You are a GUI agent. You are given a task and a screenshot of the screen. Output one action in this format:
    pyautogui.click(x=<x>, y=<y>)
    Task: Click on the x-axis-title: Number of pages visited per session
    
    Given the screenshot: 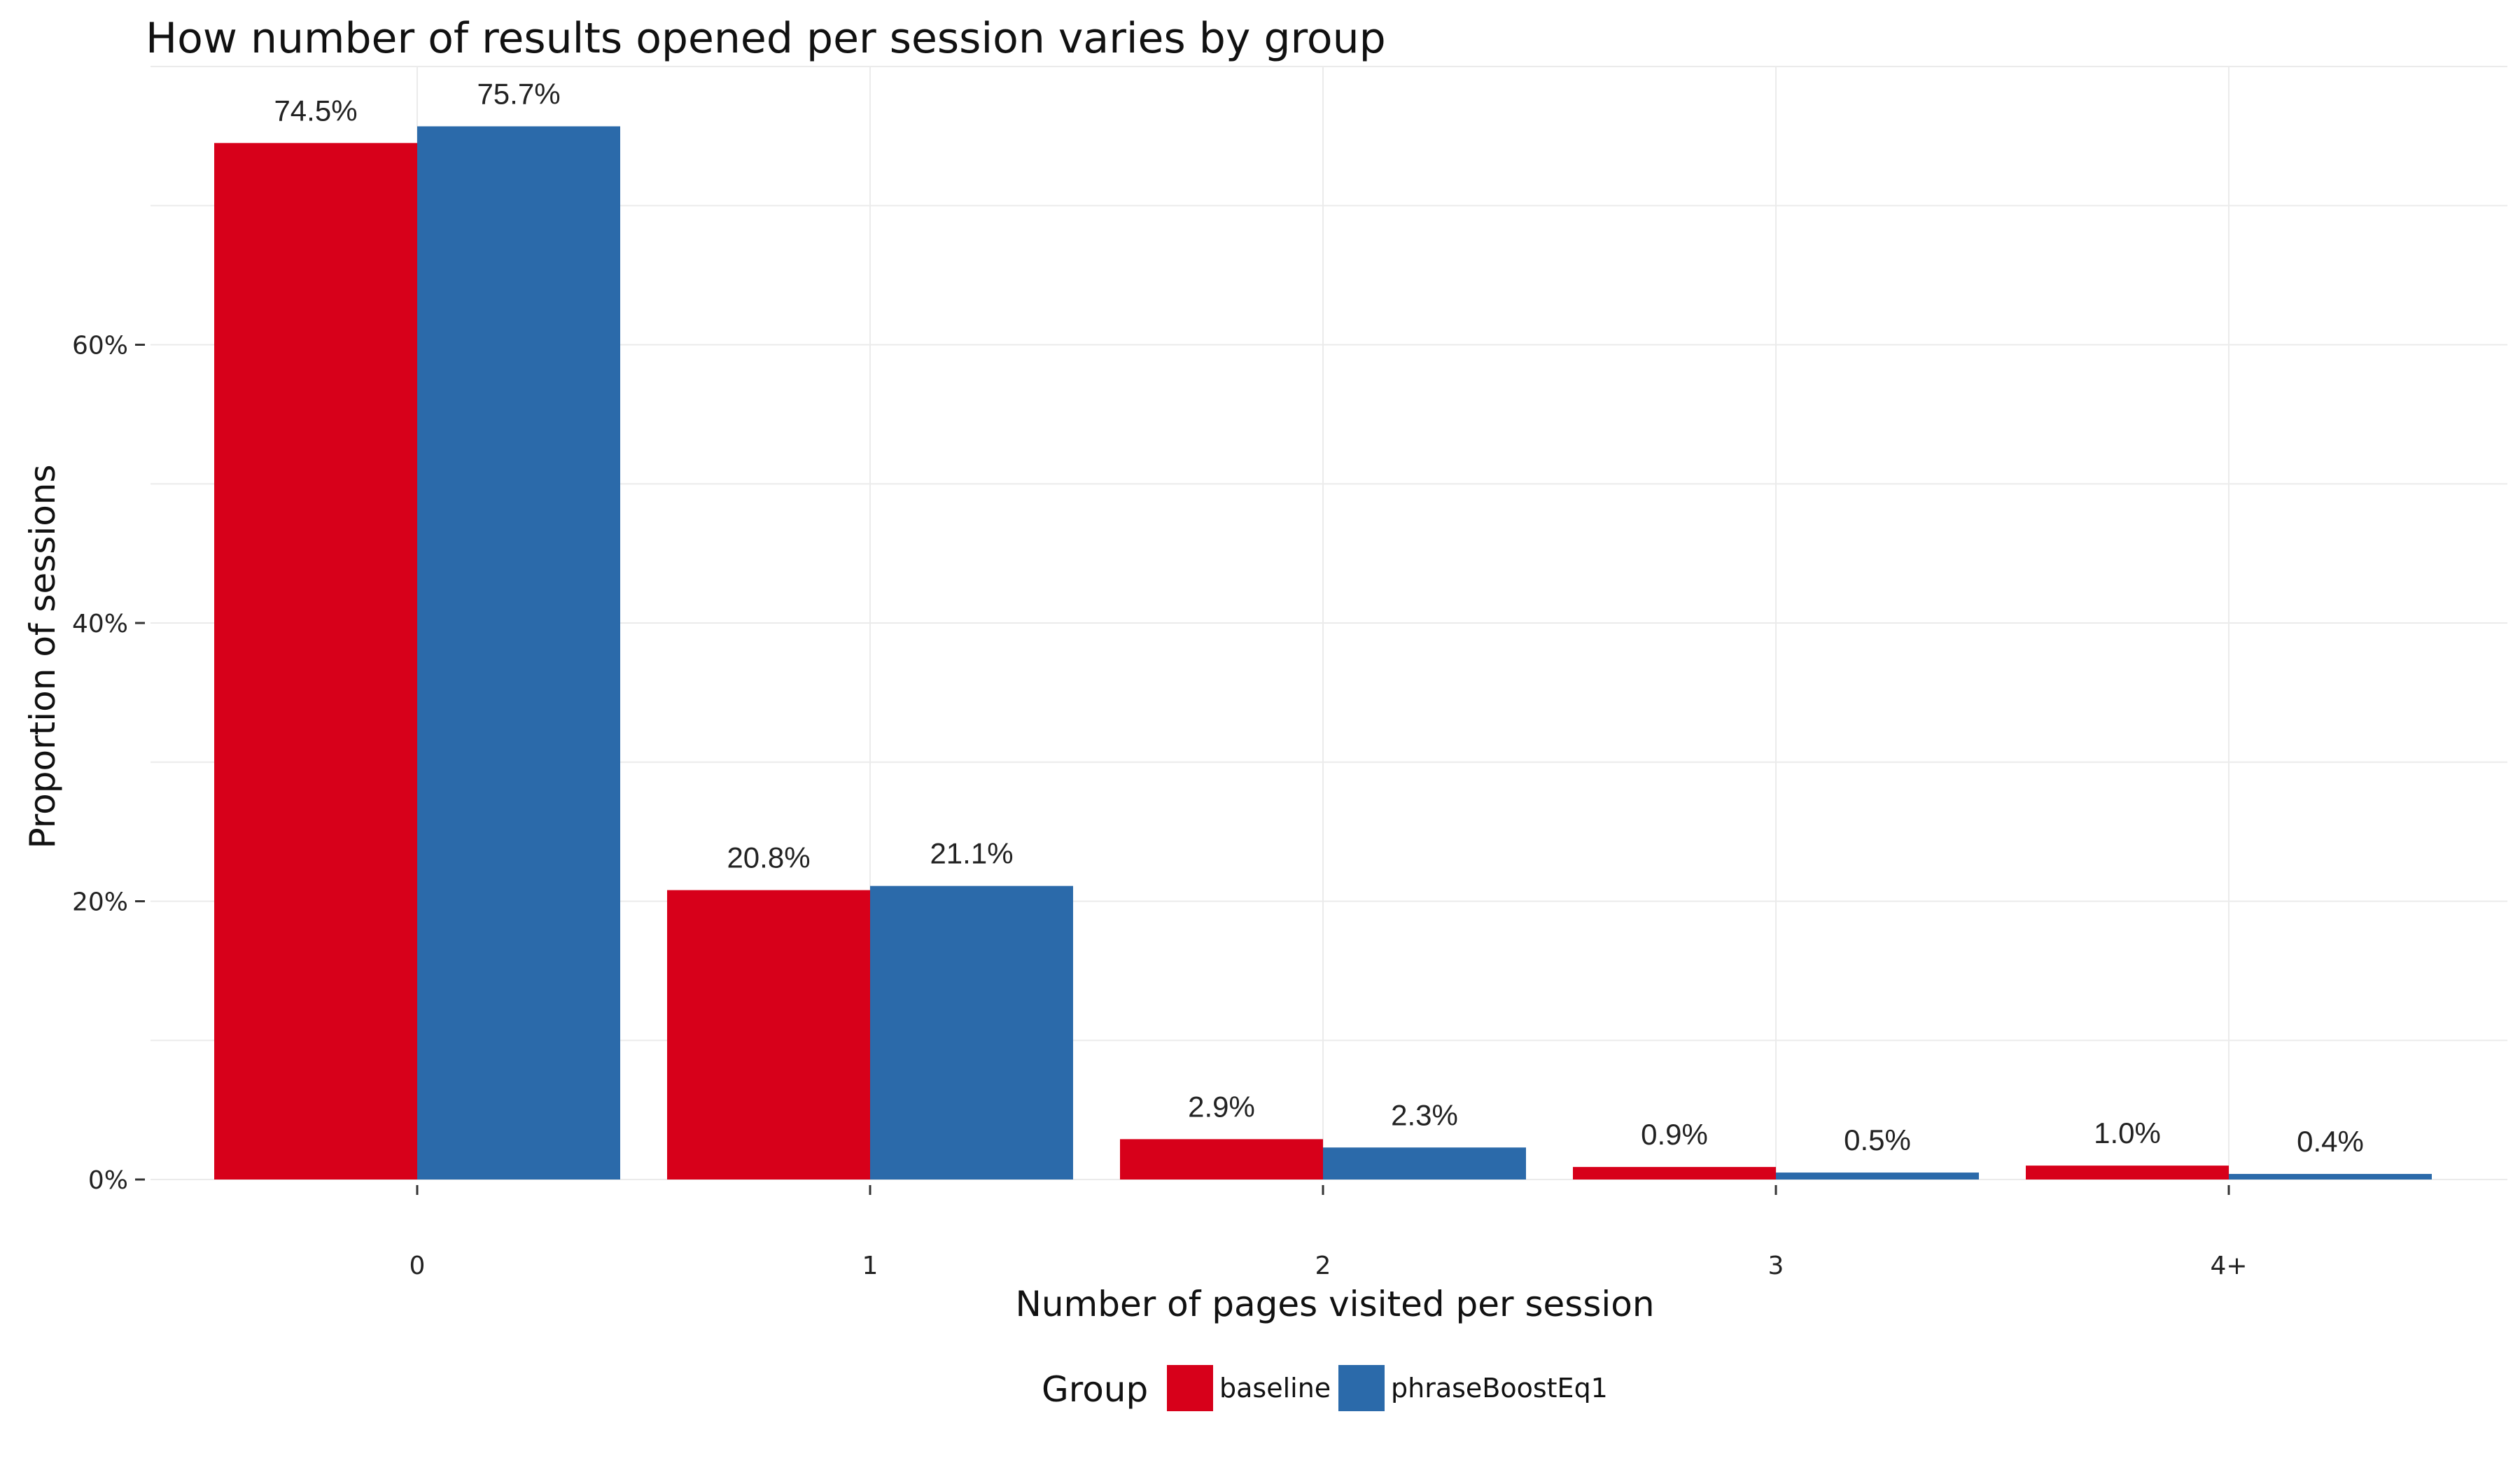 What is the action you would take?
    pyautogui.click(x=1334, y=1304)
    